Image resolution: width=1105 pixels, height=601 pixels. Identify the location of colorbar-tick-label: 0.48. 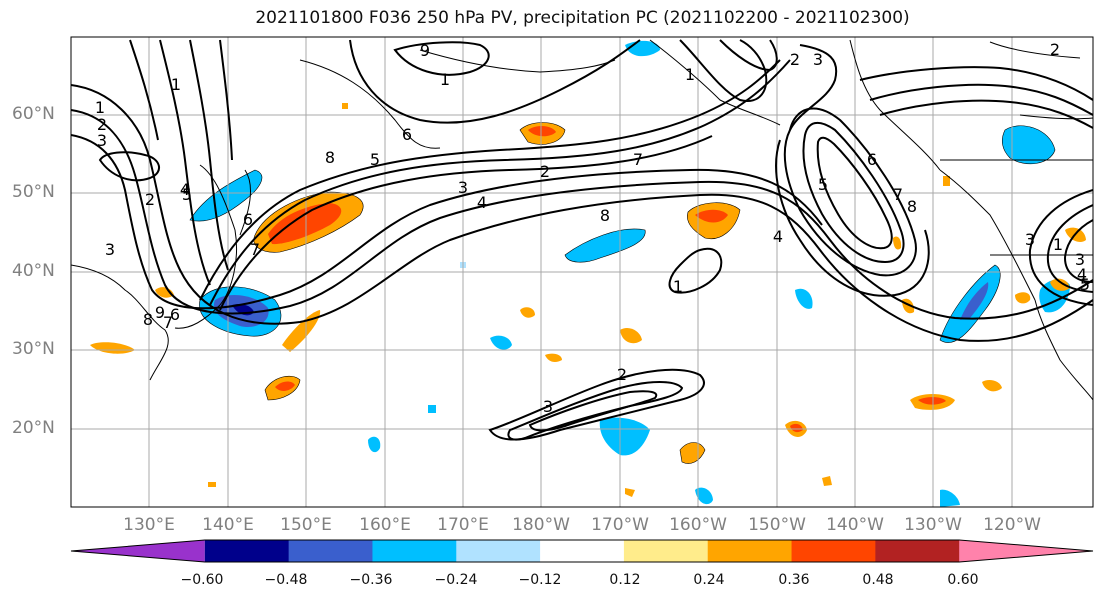
(878, 580).